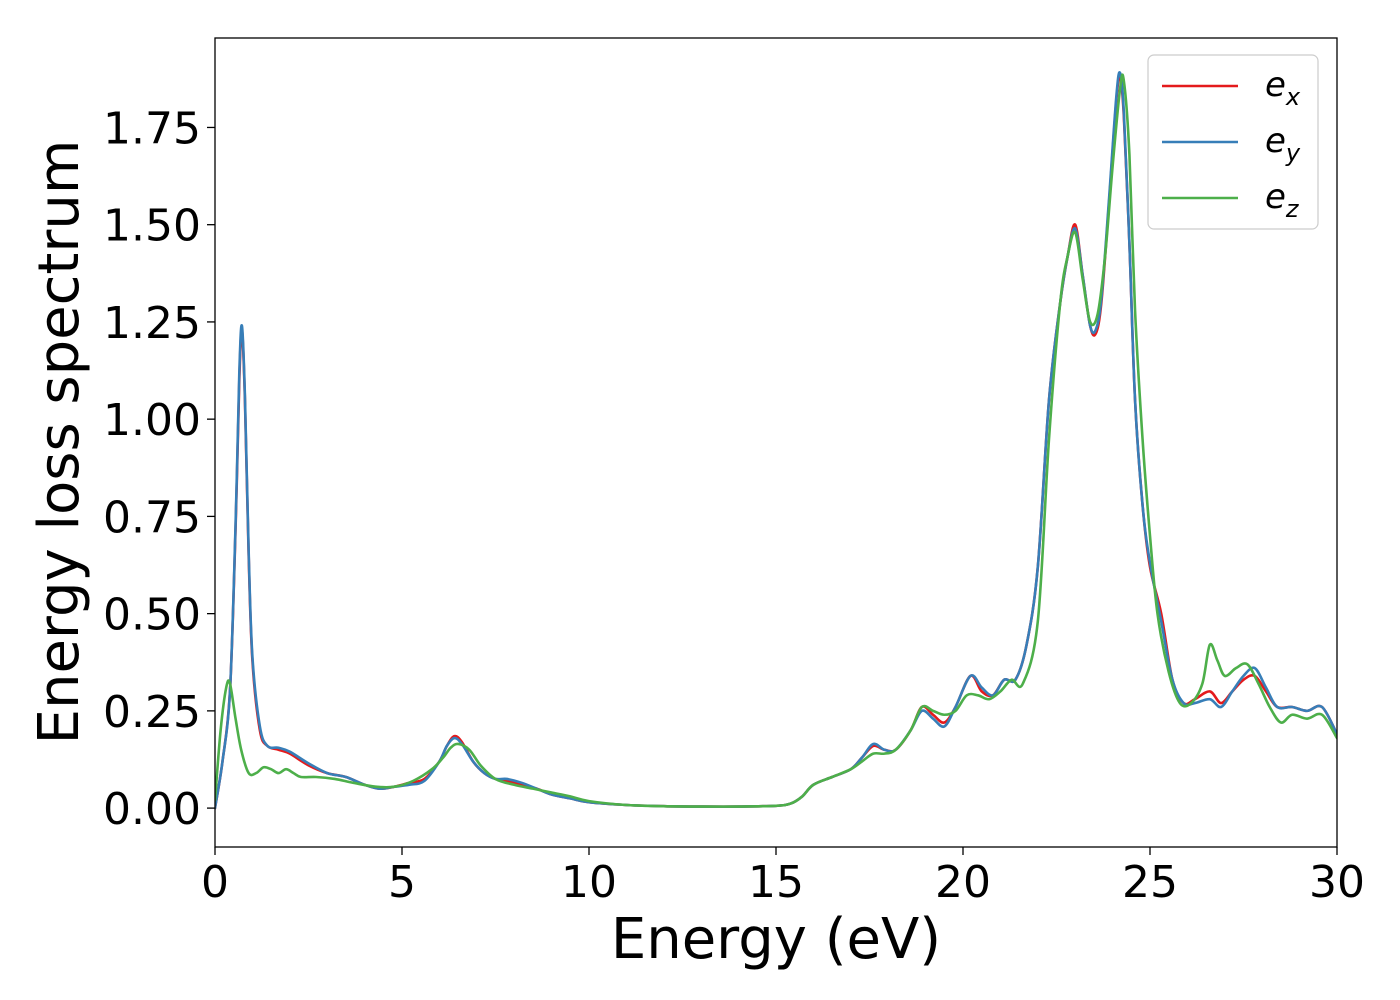 Image resolution: width=1400 pixels, height=1000 pixels. Describe the element at coordinates (59, 442) in the screenshot. I see `y-axis-title: Energy loss spectrum` at that location.